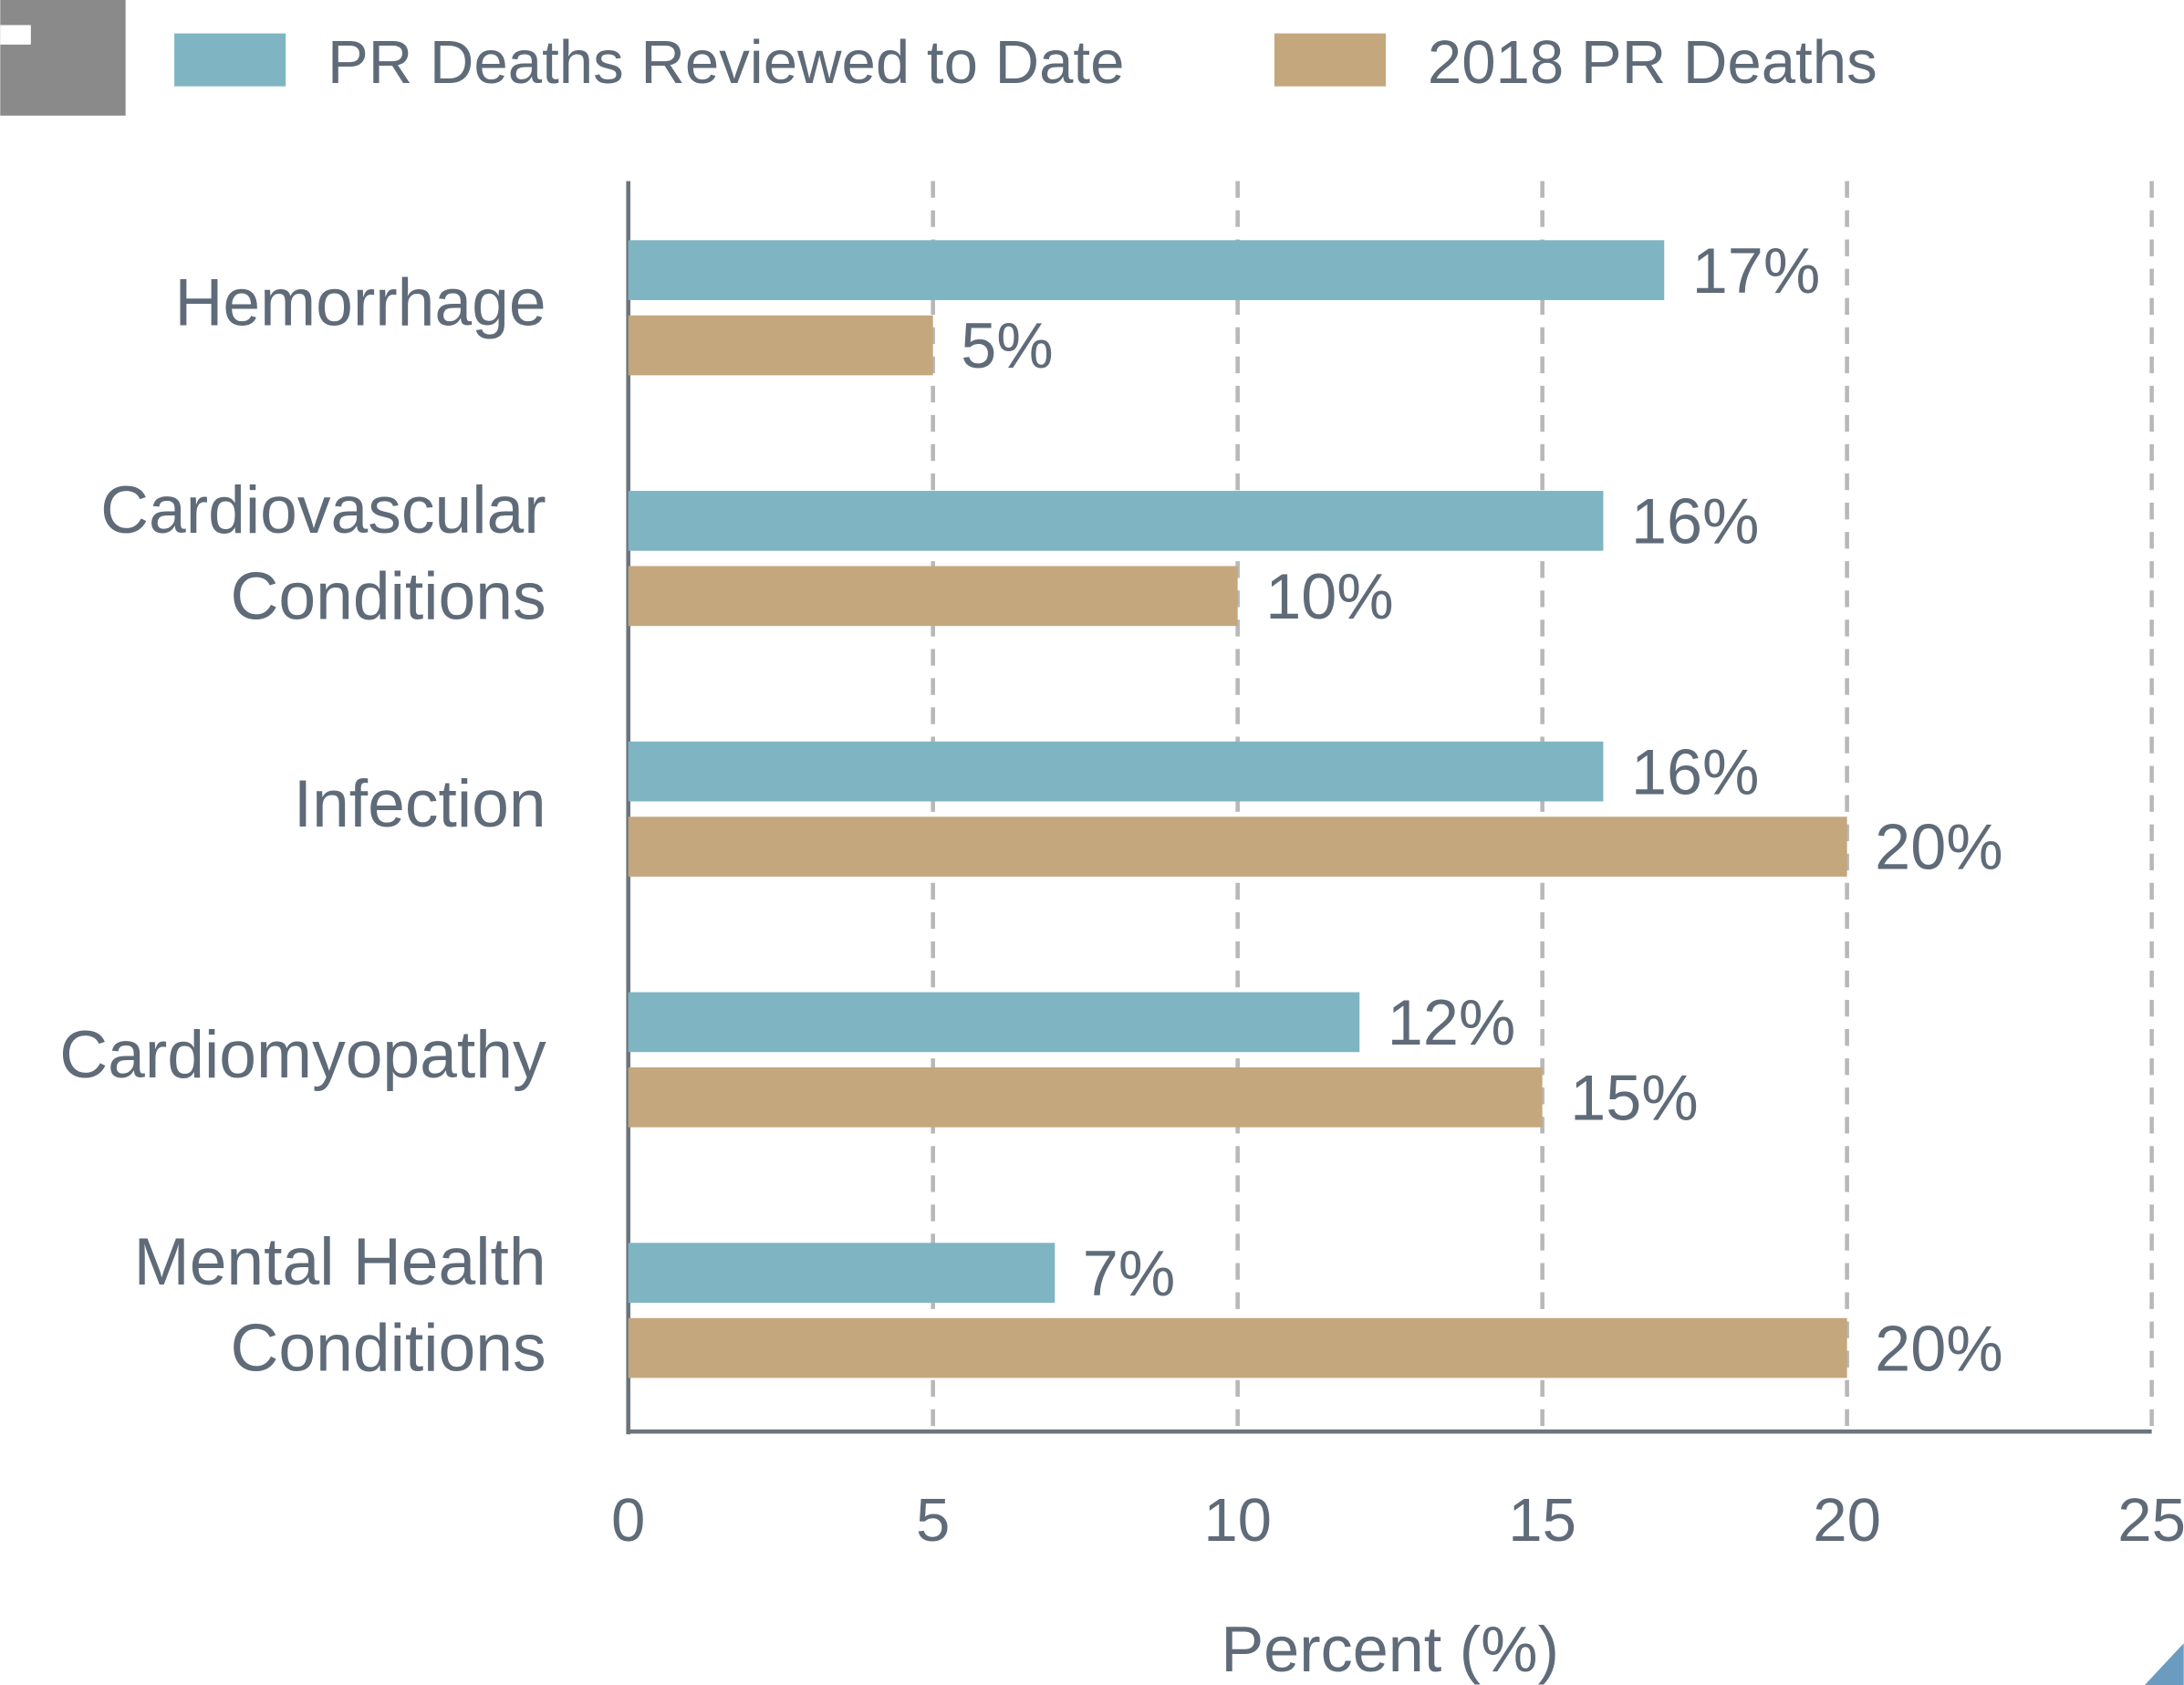  What do you see at coordinates (2150, 1520) in the screenshot?
I see `x-tick-label: 25` at bounding box center [2150, 1520].